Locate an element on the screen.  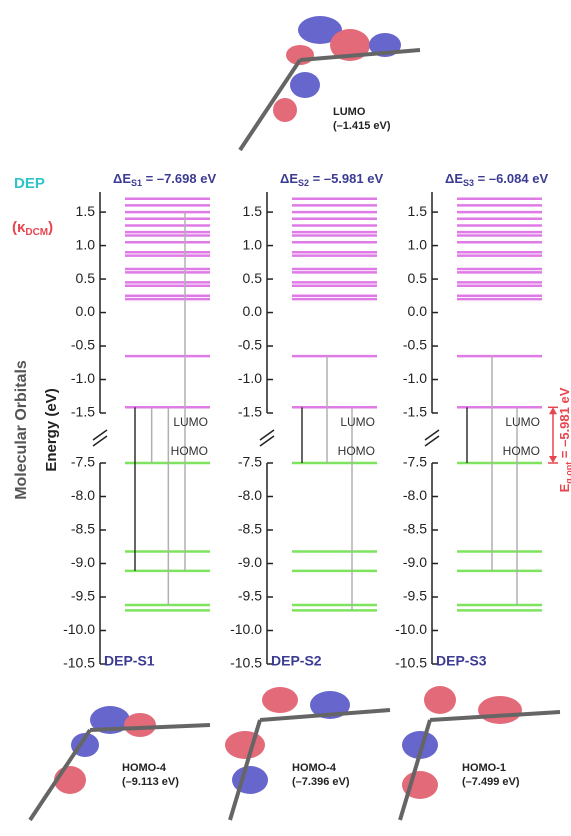
panel-label: DEP-S1 is located at coordinates (129, 661).